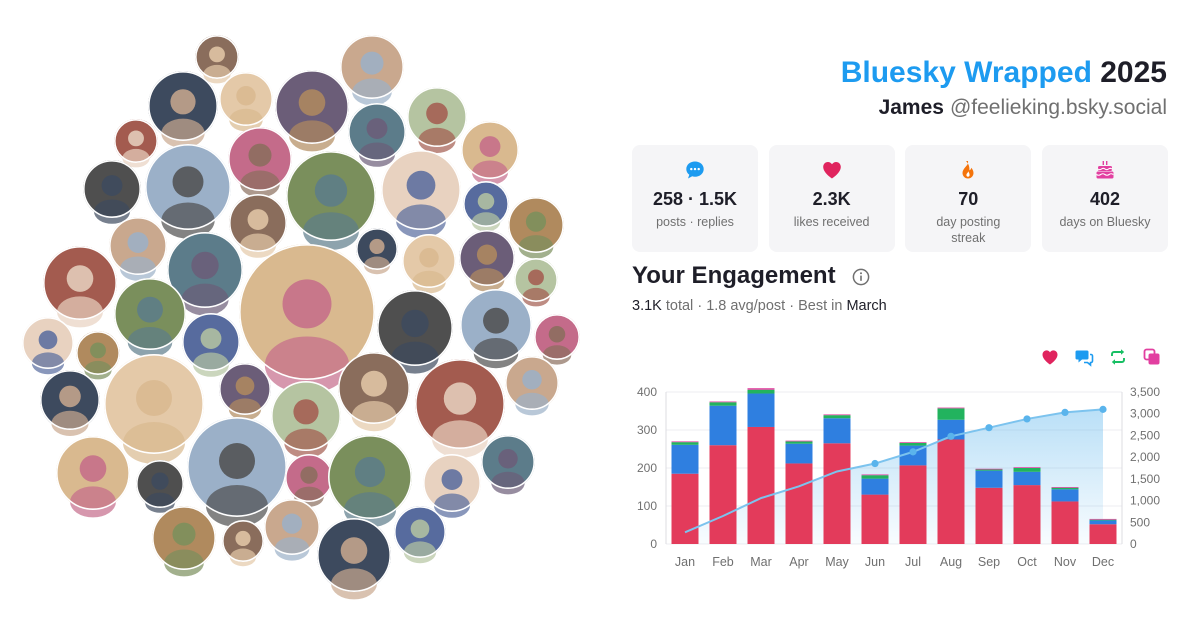  What do you see at coordinates (679, 306) in the screenshot?
I see `engagement-total-word: total` at bounding box center [679, 306].